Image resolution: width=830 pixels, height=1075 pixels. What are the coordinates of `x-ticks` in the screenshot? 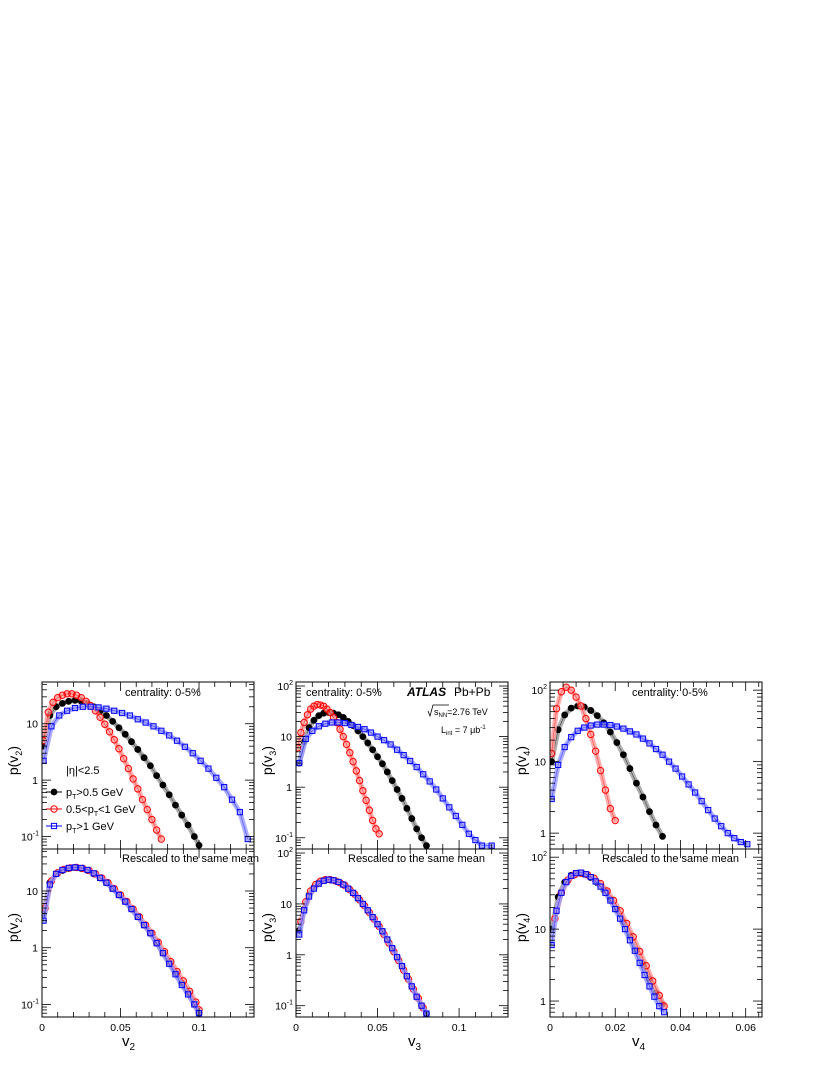 It's located at (654, 765).